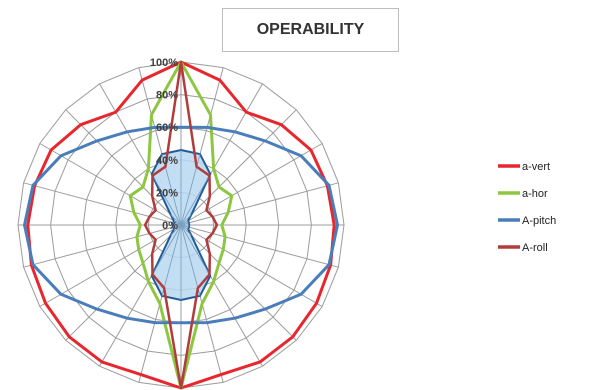  I want to click on chart-title-box: OPERABILITY, so click(310, 30).